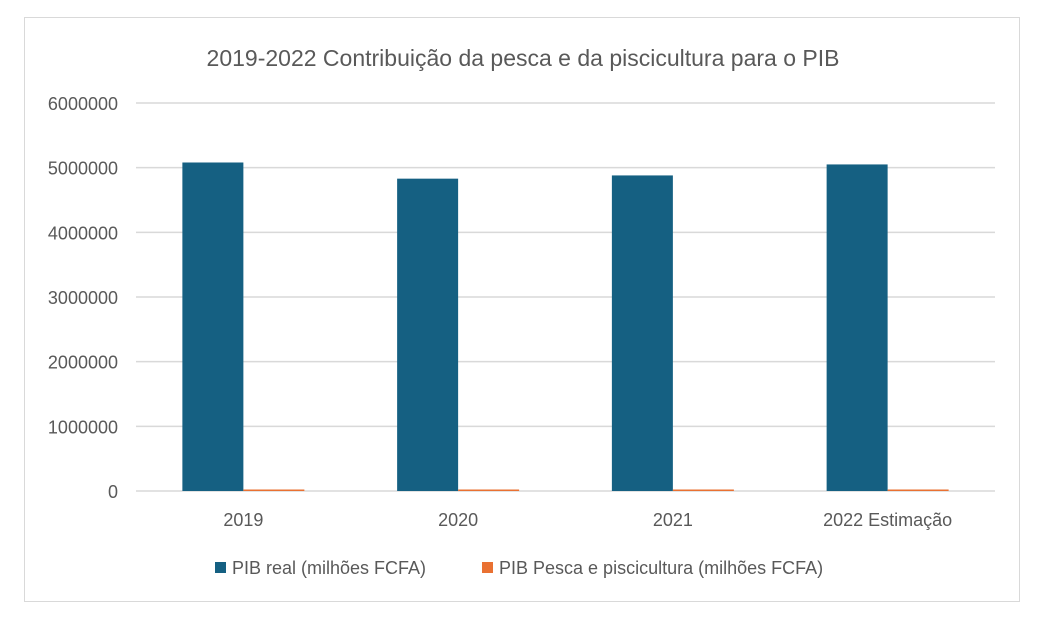 This screenshot has width=1043, height=621. Describe the element at coordinates (83, 233) in the screenshot. I see `y-tick-label: 4000000` at that location.